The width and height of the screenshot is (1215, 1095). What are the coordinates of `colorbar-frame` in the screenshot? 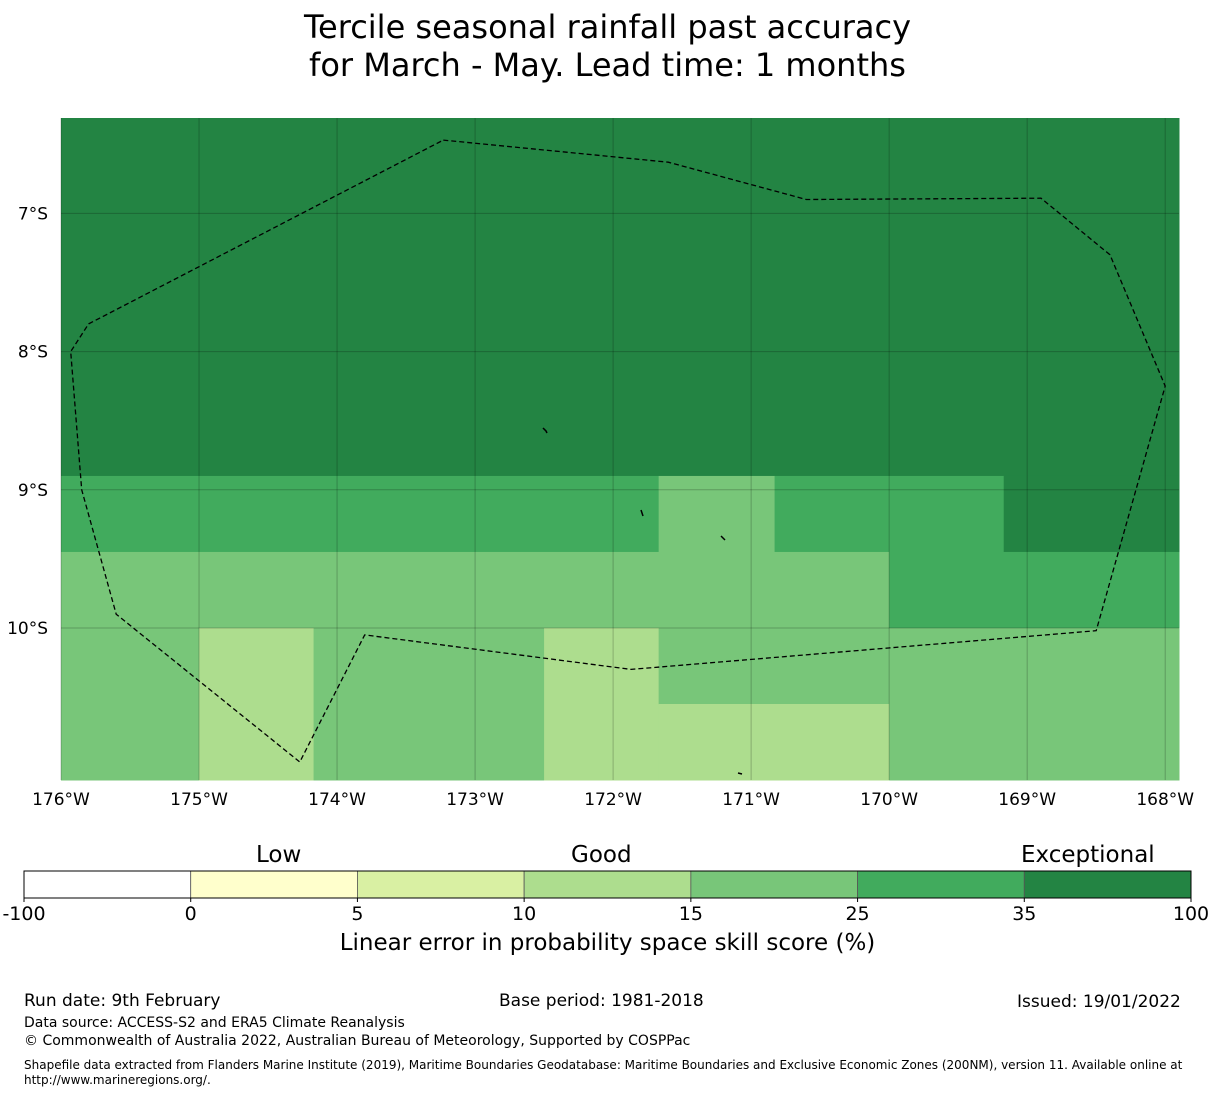 It's located at (607, 884).